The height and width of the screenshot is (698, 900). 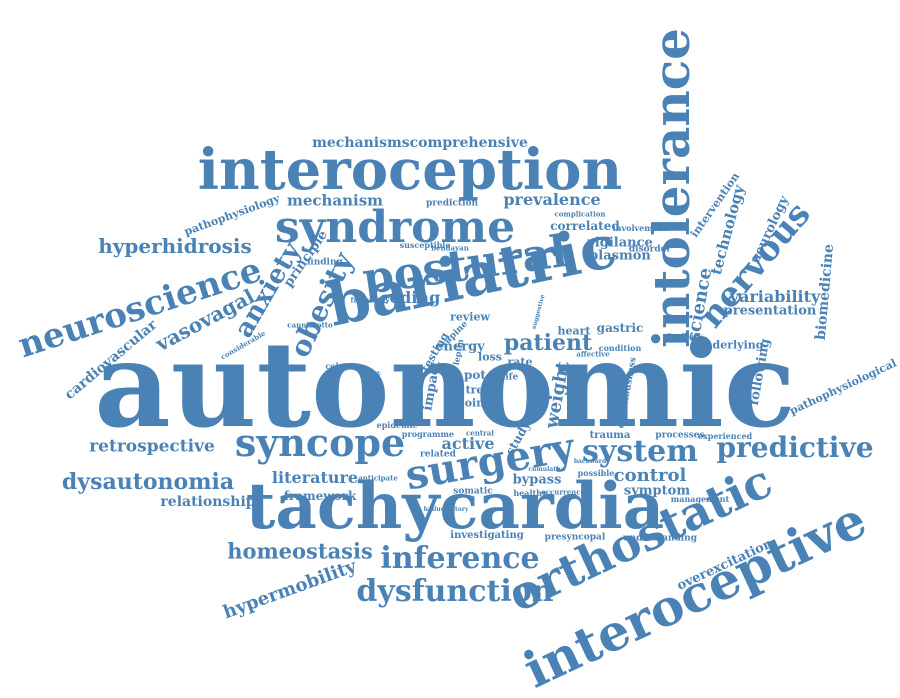 I want to click on cloud-word: feedback, so click(x=685, y=336).